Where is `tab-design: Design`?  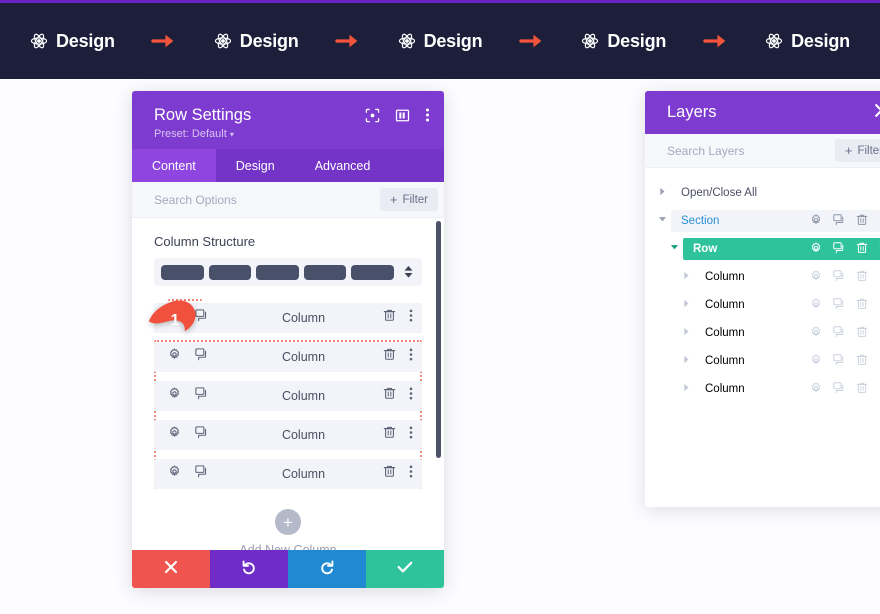 tab-design: Design is located at coordinates (255, 165).